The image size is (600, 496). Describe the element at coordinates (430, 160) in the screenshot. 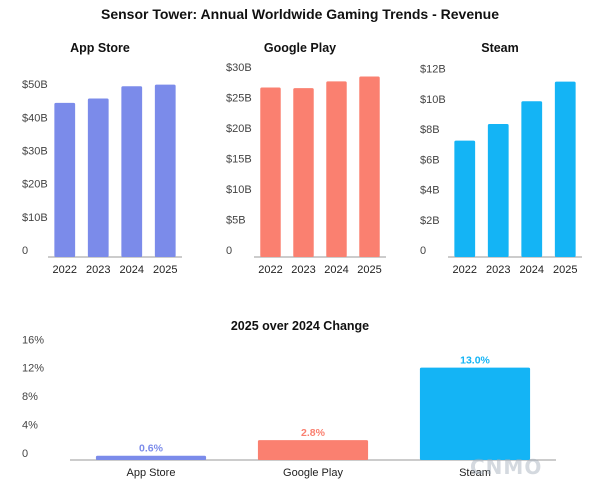

I see `y-tick-label: $6B` at that location.